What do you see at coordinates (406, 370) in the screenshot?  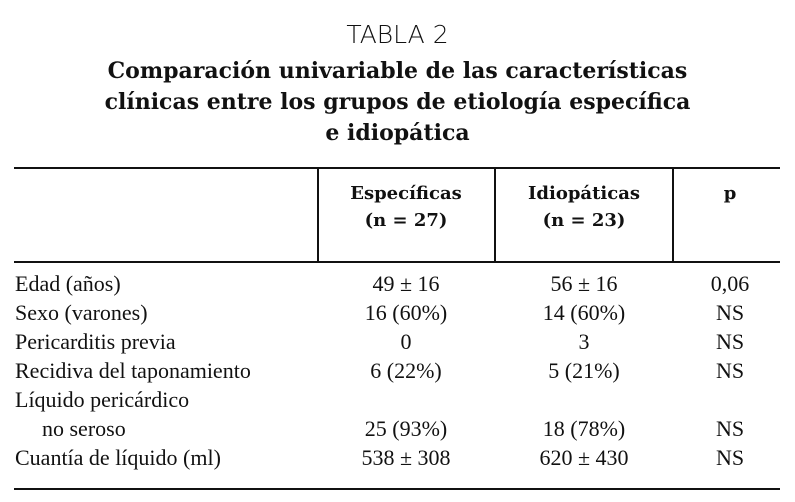 I see `table-cell: 6 (22%)` at bounding box center [406, 370].